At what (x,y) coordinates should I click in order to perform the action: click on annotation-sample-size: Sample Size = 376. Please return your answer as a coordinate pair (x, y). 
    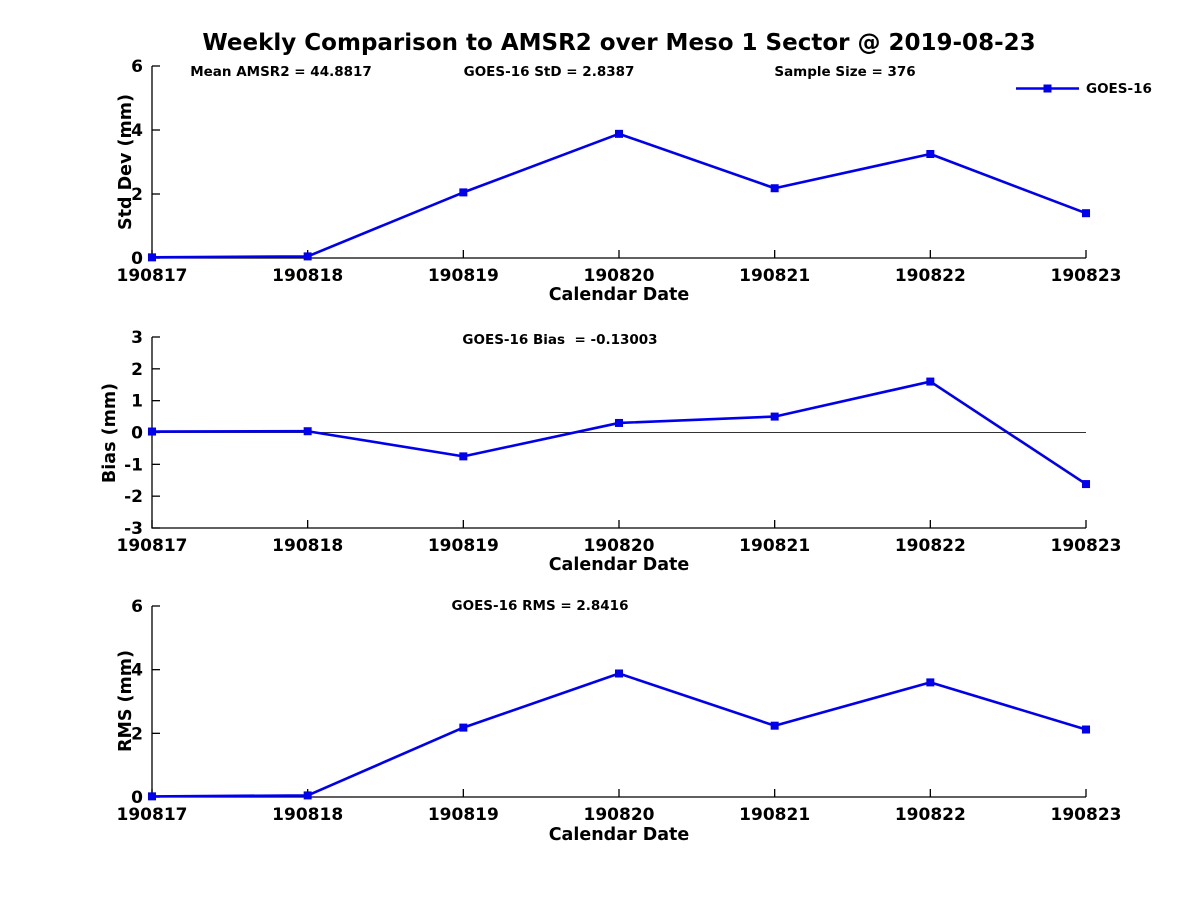
    Looking at the image, I should click on (845, 72).